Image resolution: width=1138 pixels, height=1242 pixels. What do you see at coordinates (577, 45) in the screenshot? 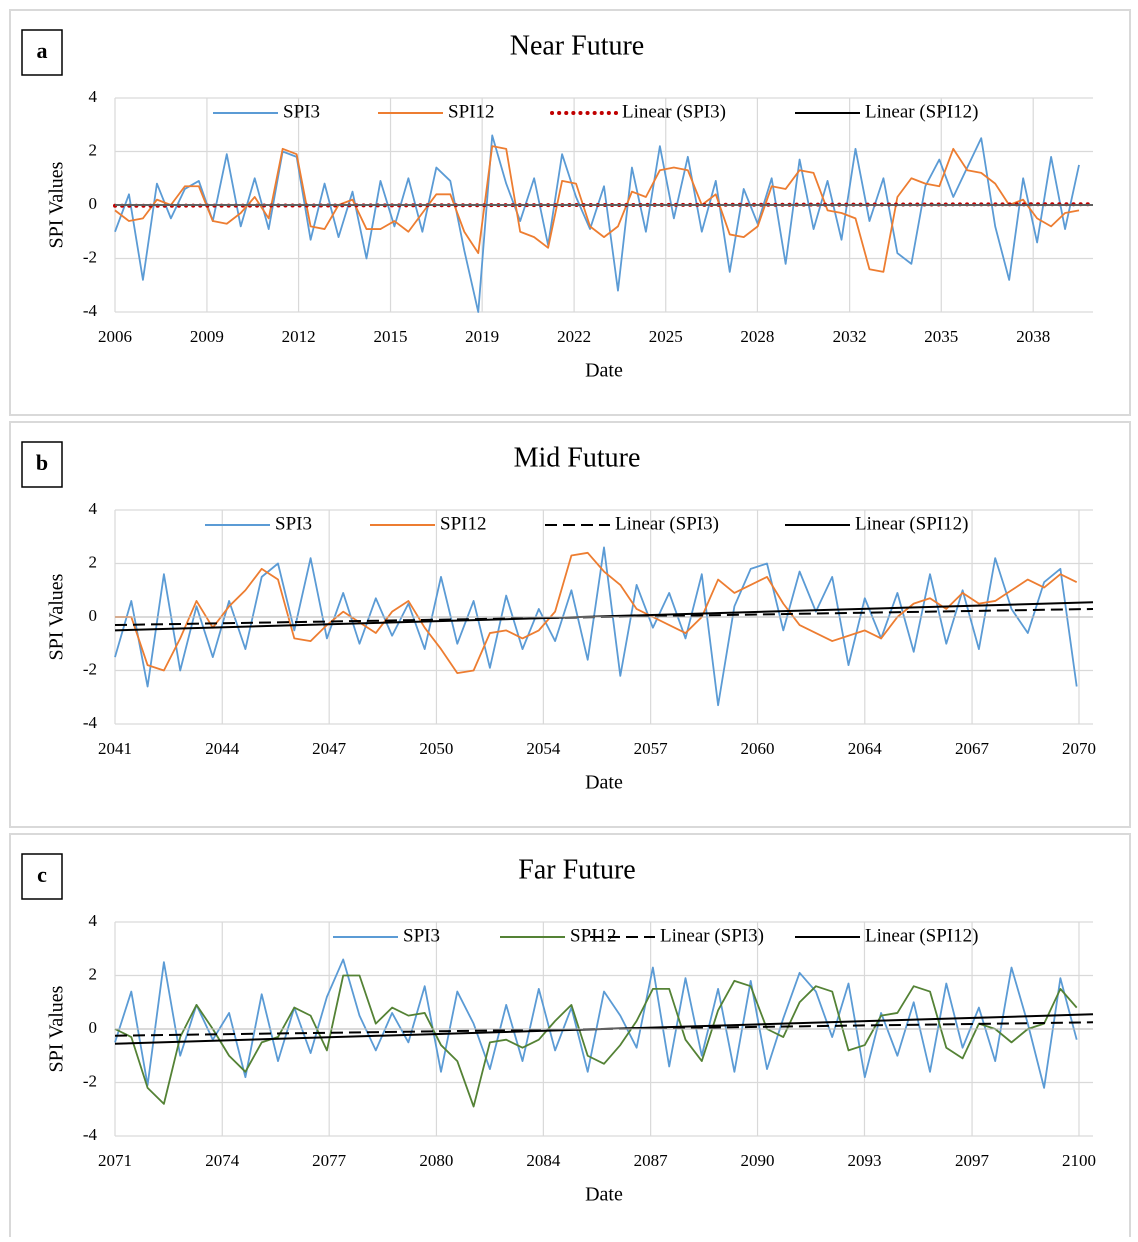
I see `chart-title: Near Future` at bounding box center [577, 45].